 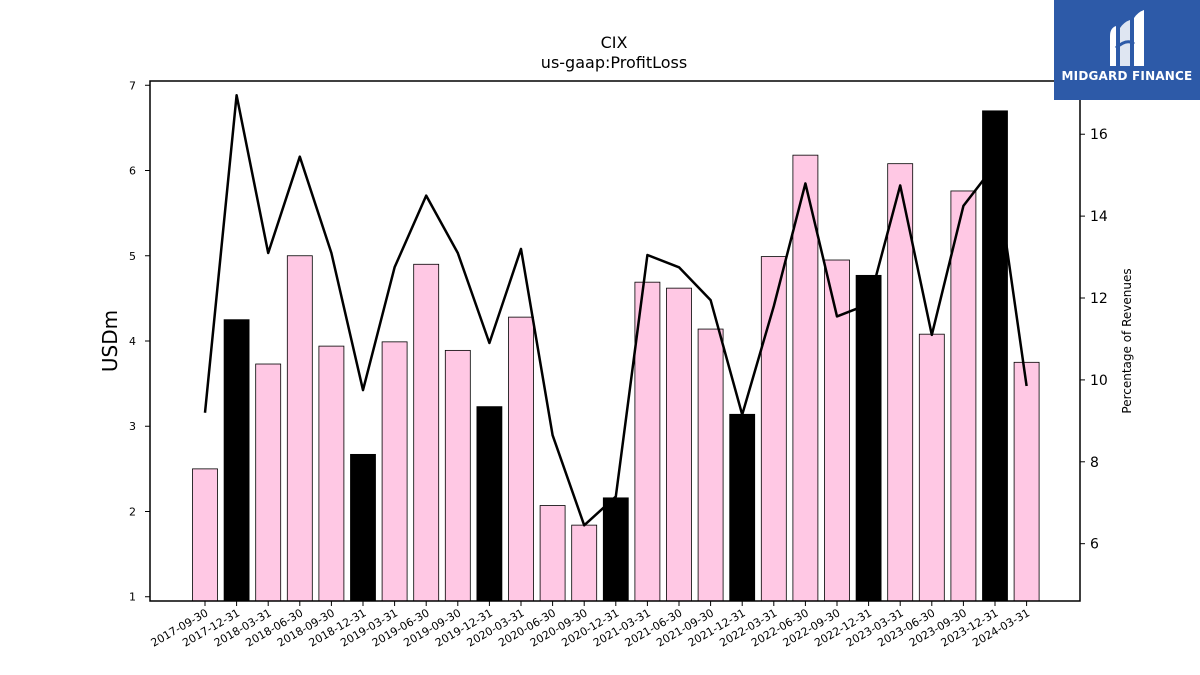 I want to click on y2-axis-label: Percentage of Revenues, so click(x=1127, y=340).